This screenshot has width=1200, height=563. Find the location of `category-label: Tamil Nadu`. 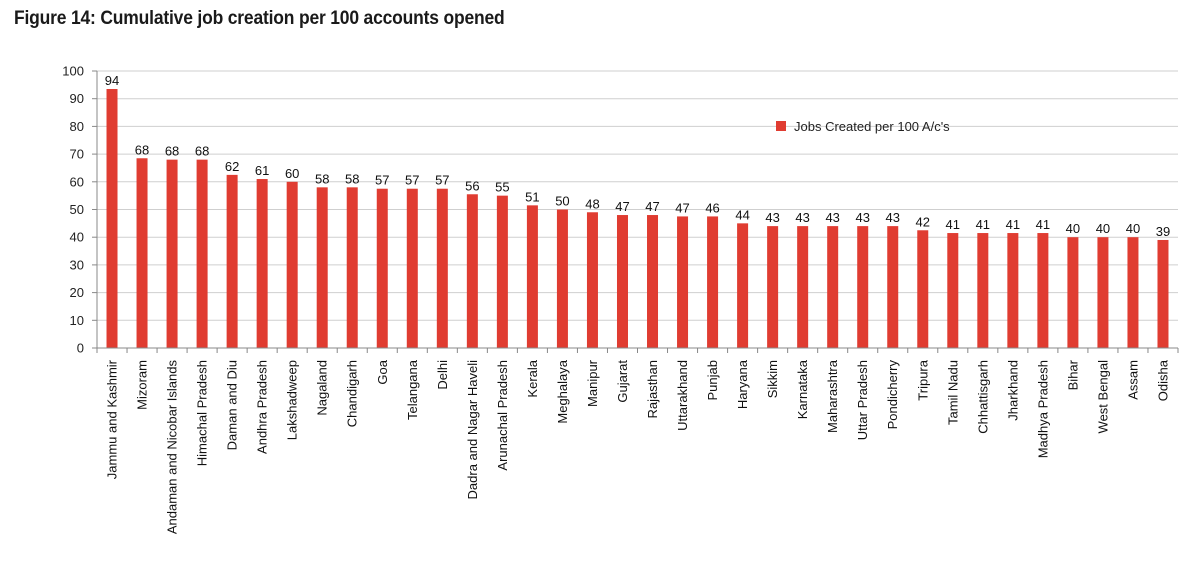

category-label: Tamil Nadu is located at coordinates (952, 392).